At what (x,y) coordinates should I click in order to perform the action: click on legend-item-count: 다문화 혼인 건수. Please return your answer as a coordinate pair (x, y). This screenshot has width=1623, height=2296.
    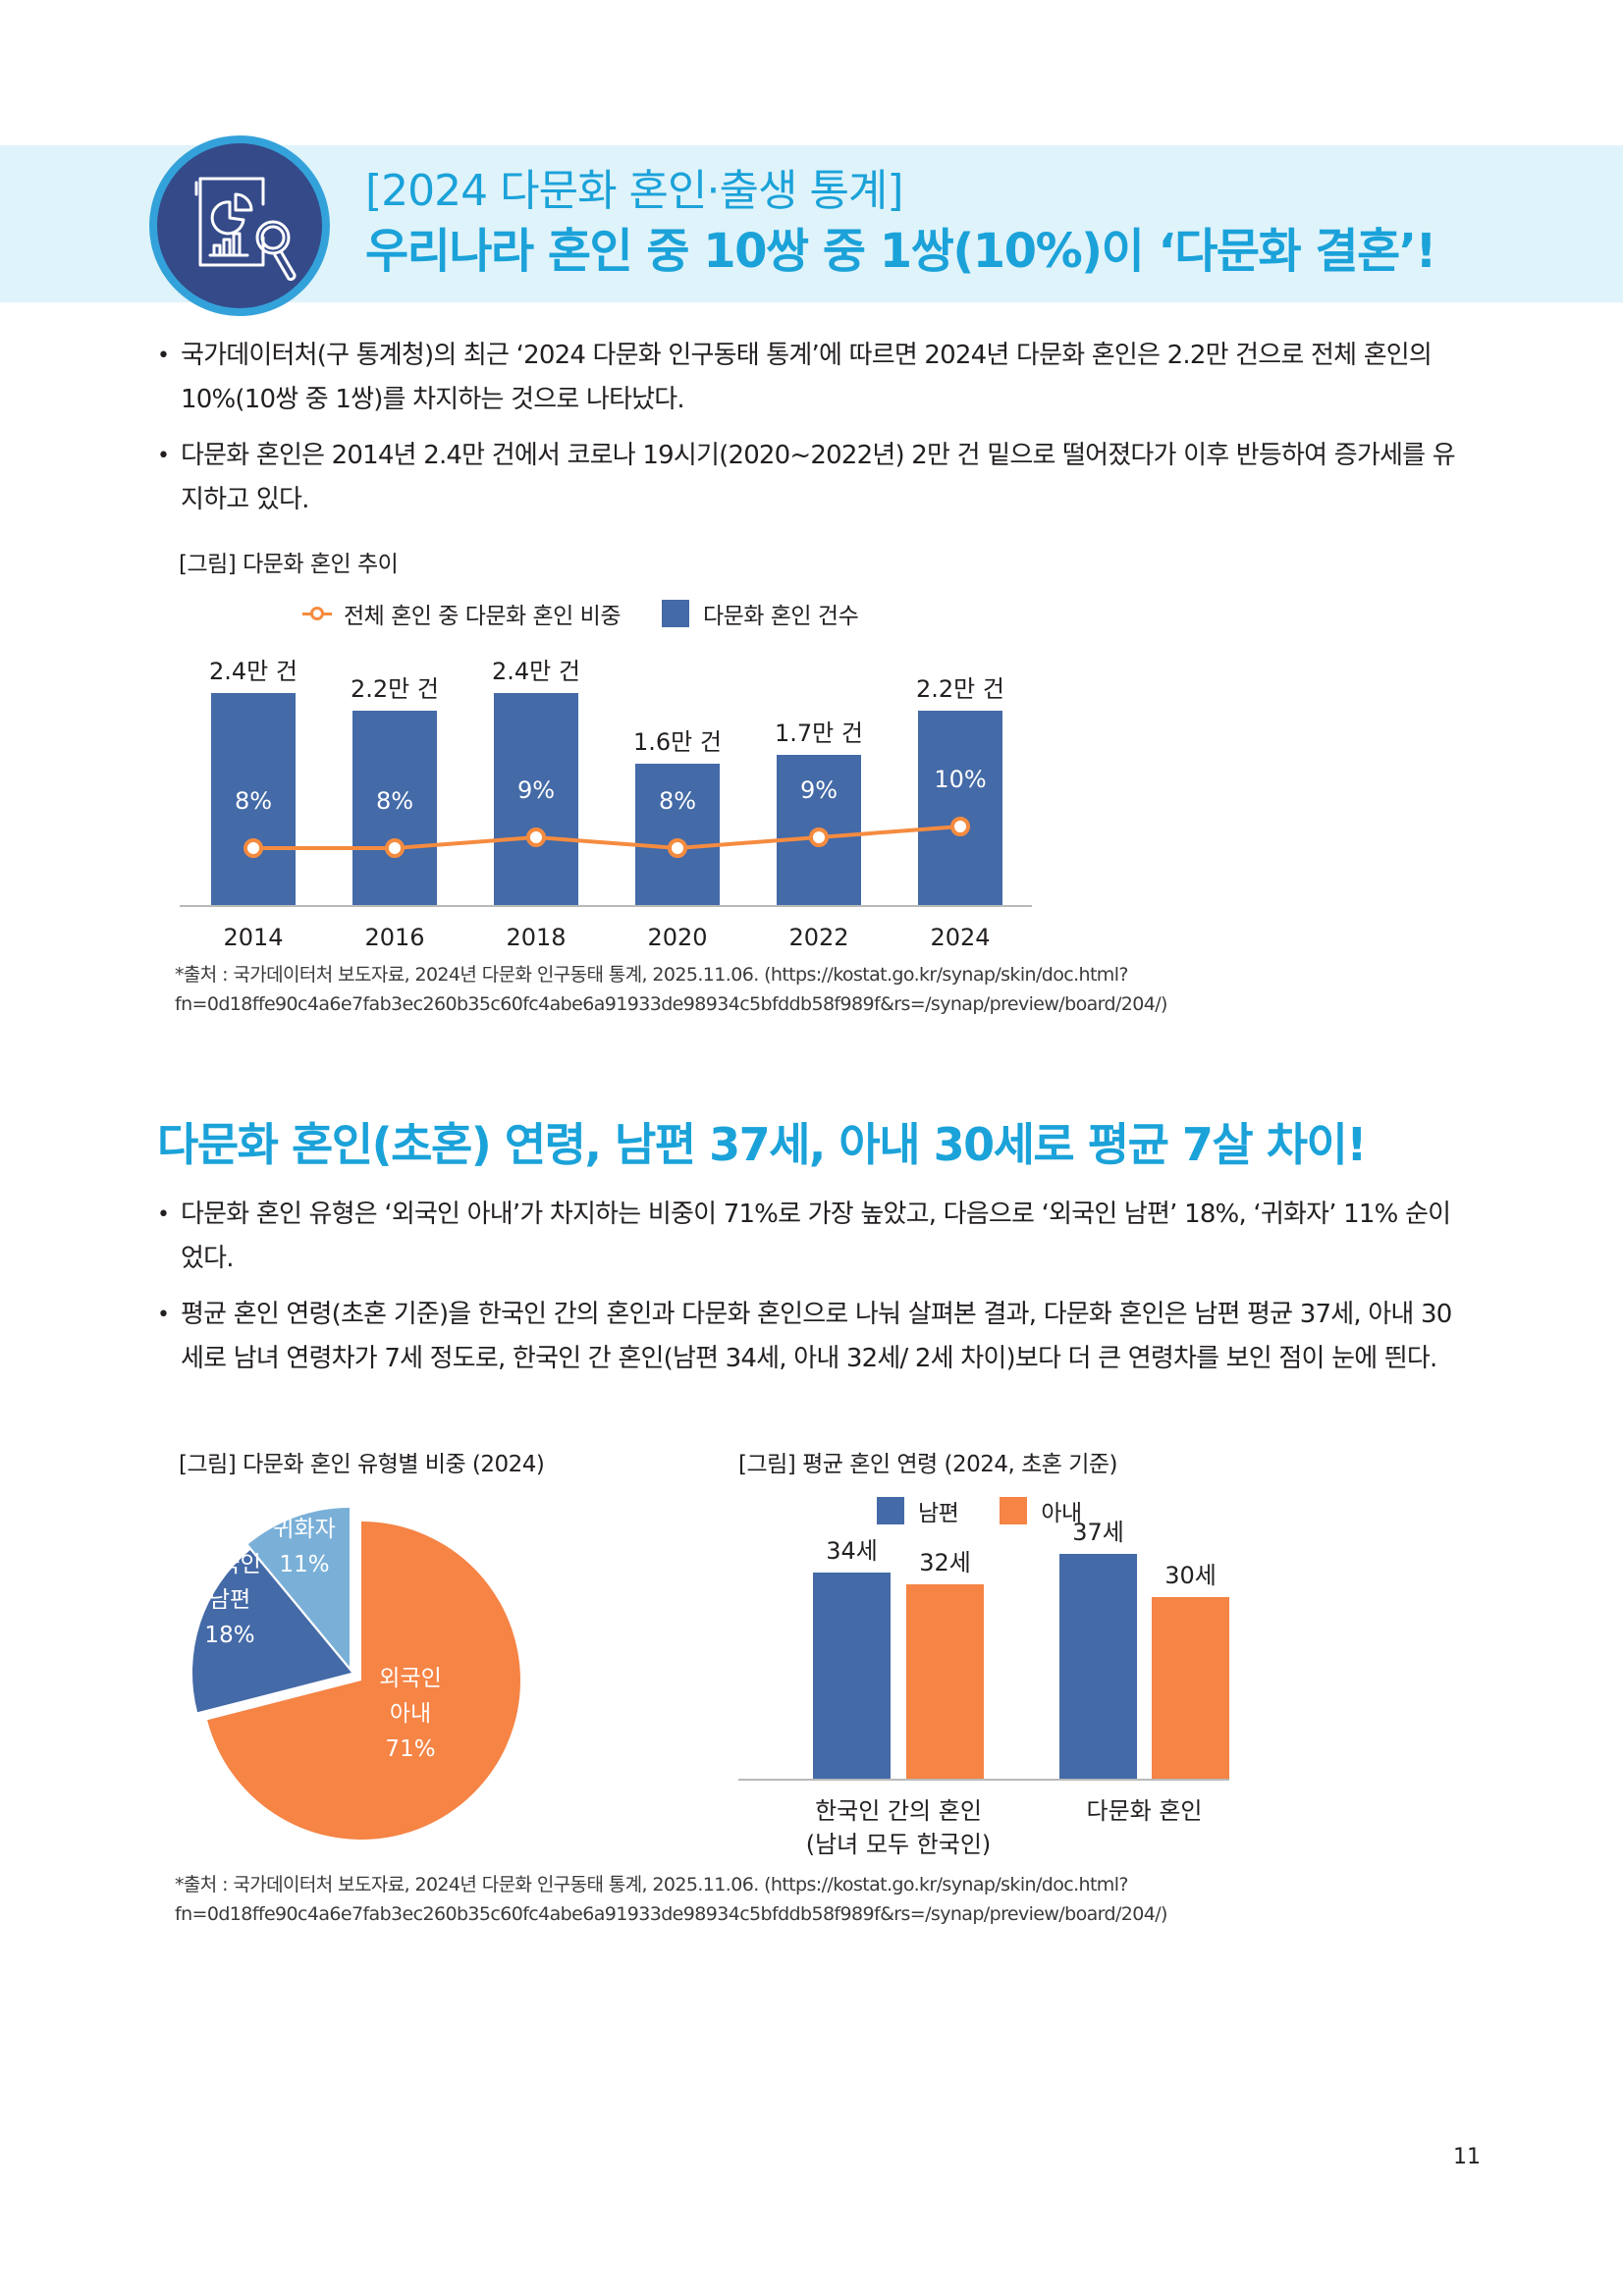
    Looking at the image, I should click on (760, 613).